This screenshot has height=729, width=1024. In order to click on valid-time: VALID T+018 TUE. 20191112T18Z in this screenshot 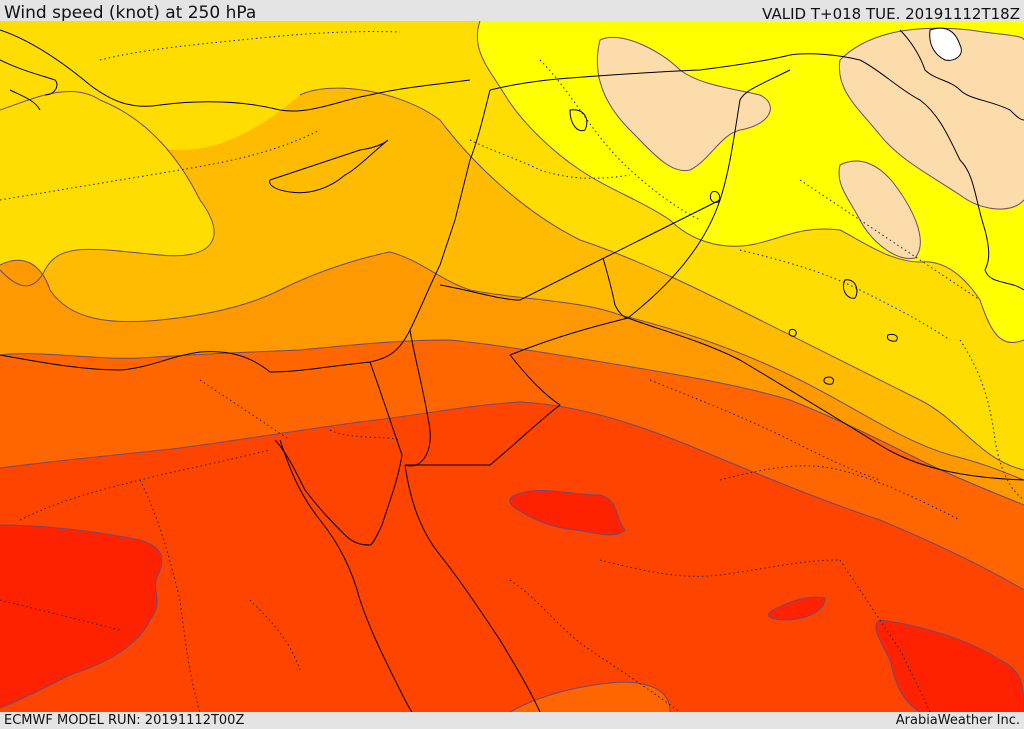, I will do `click(891, 14)`.